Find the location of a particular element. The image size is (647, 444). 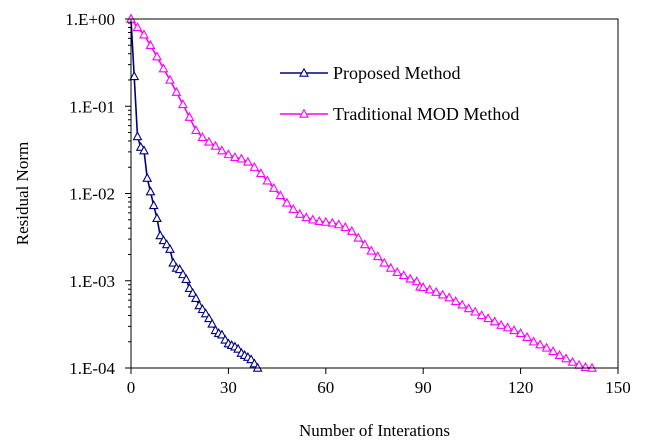

x-tick-label: 90 is located at coordinates (423, 387).